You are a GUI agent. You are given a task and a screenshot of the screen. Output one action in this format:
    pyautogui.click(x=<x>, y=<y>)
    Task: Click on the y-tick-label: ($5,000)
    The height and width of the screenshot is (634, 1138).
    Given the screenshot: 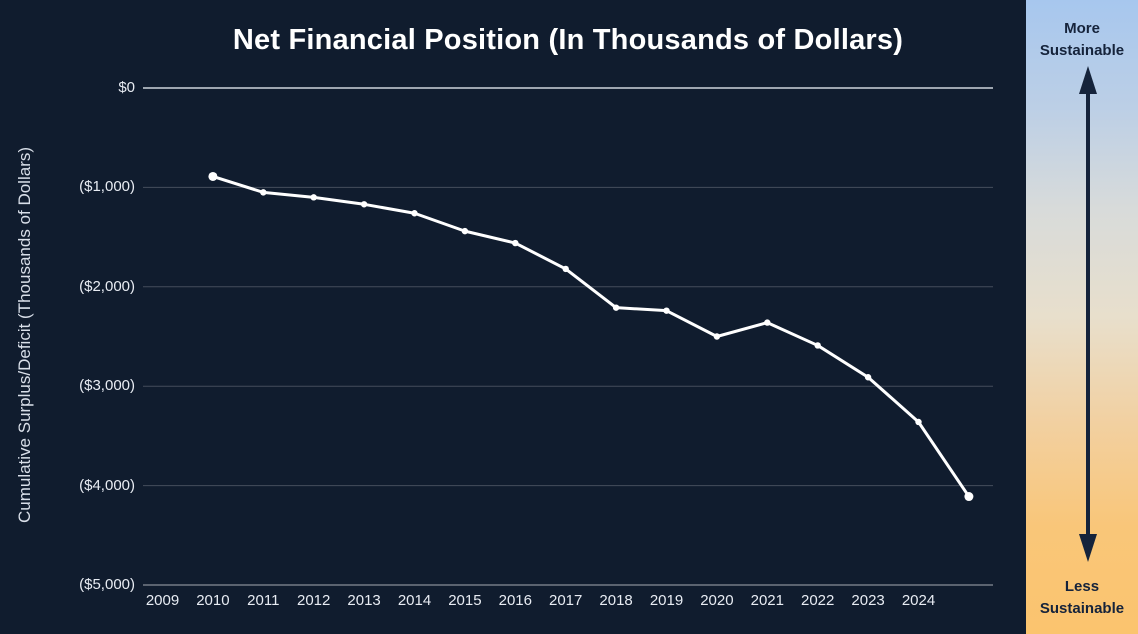 What is the action you would take?
    pyautogui.click(x=107, y=584)
    